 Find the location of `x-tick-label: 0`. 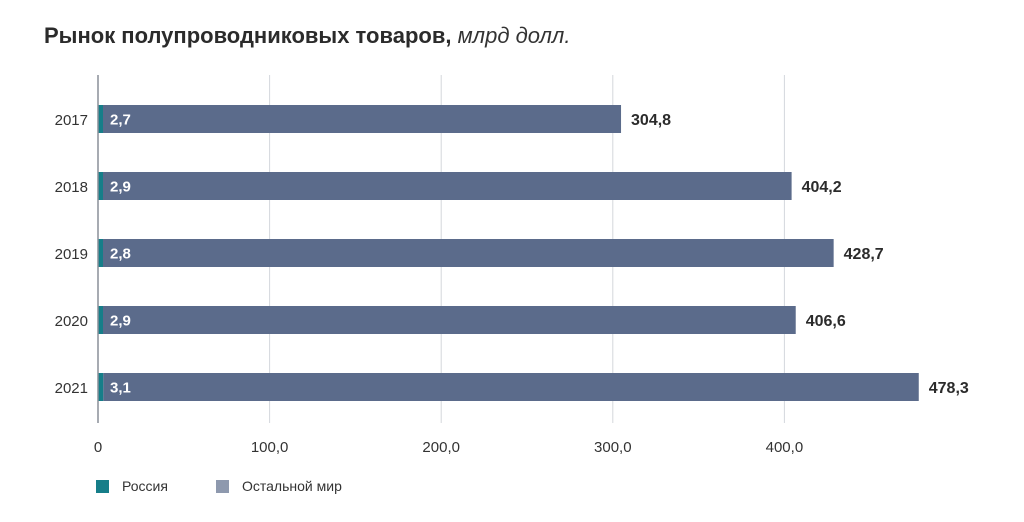

x-tick-label: 0 is located at coordinates (98, 447).